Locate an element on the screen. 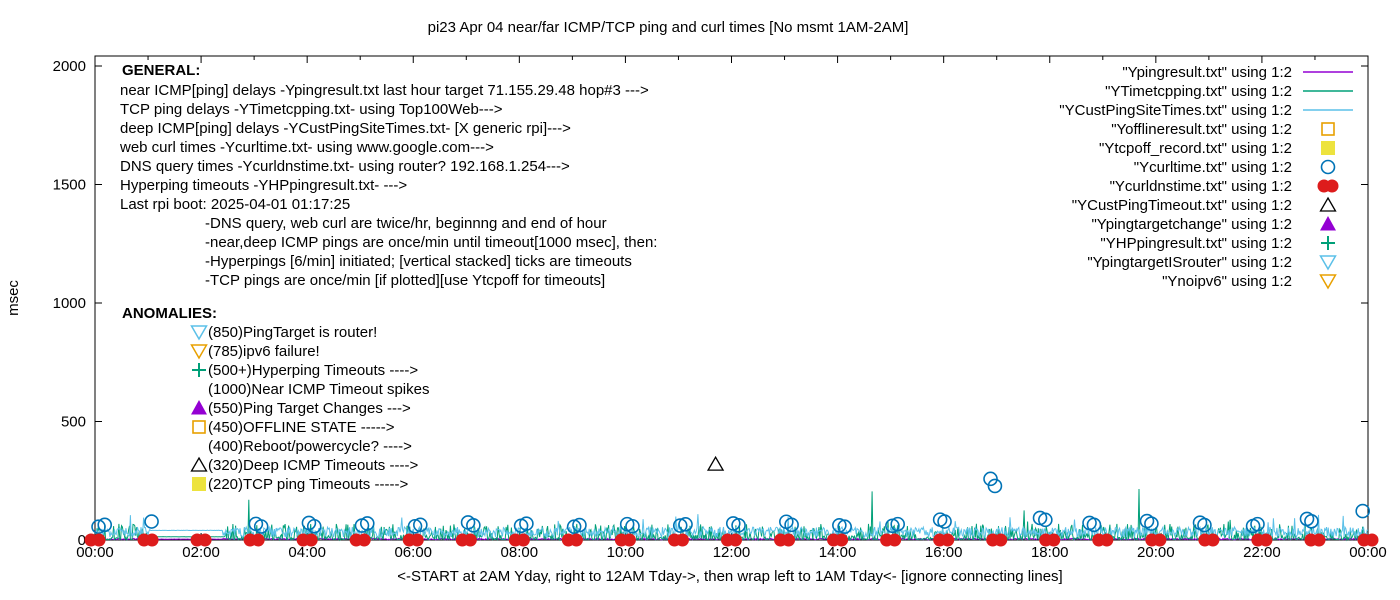 This screenshot has width=1400, height=600. series-points-dns is located at coordinates (731, 540).